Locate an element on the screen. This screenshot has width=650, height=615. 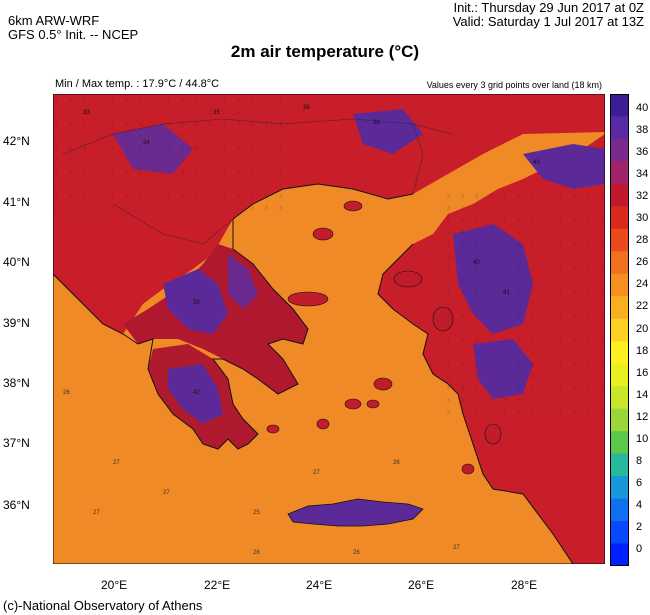
colorbar-label: 22 is located at coordinates (642, 306).